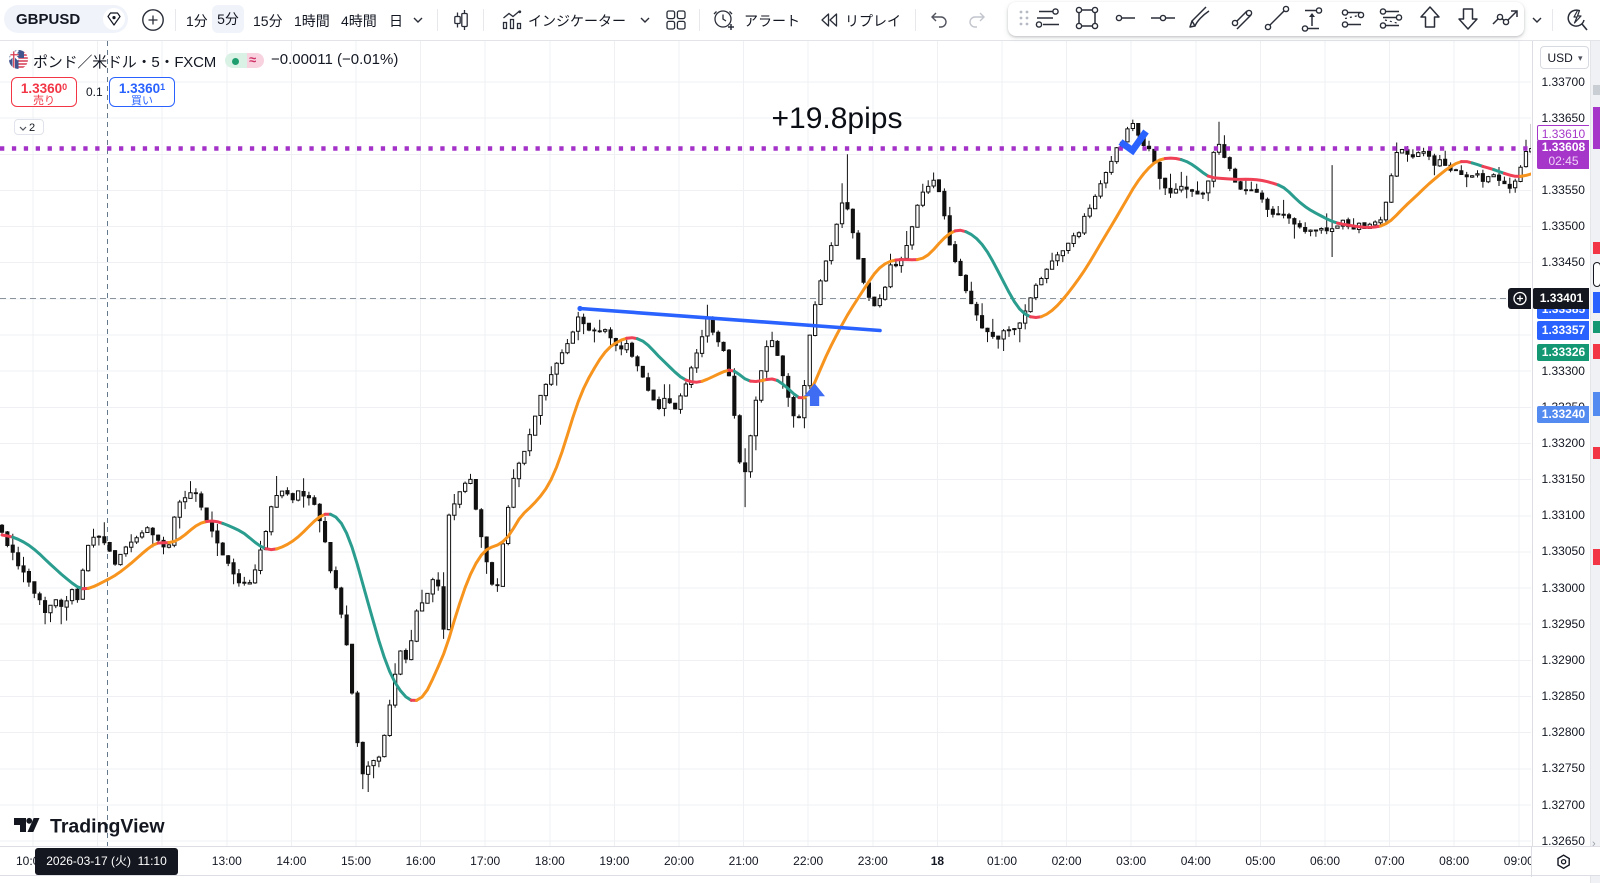 The width and height of the screenshot is (1600, 883). I want to click on svg-text: +19.8pips, so click(837, 118).